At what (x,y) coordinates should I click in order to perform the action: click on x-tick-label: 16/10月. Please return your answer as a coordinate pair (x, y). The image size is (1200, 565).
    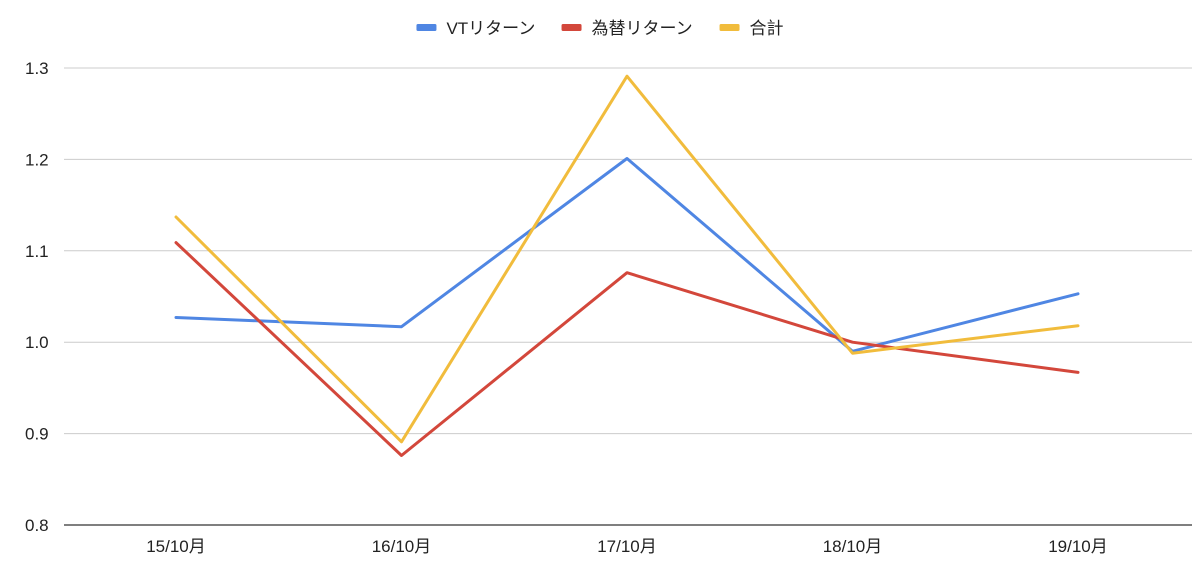
    Looking at the image, I should click on (402, 546).